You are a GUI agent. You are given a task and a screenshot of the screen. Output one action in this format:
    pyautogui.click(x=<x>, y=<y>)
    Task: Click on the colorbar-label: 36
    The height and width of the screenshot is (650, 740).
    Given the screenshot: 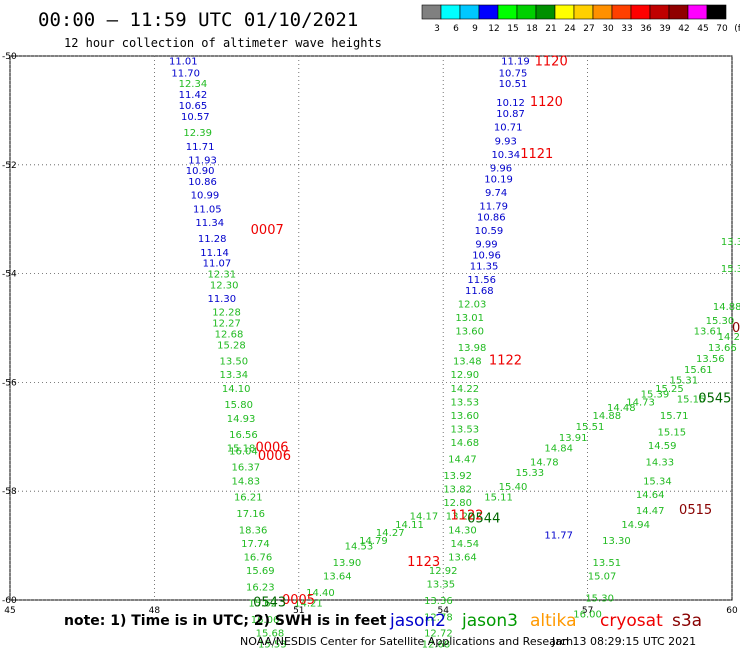 What is the action you would take?
    pyautogui.click(x=646, y=29)
    